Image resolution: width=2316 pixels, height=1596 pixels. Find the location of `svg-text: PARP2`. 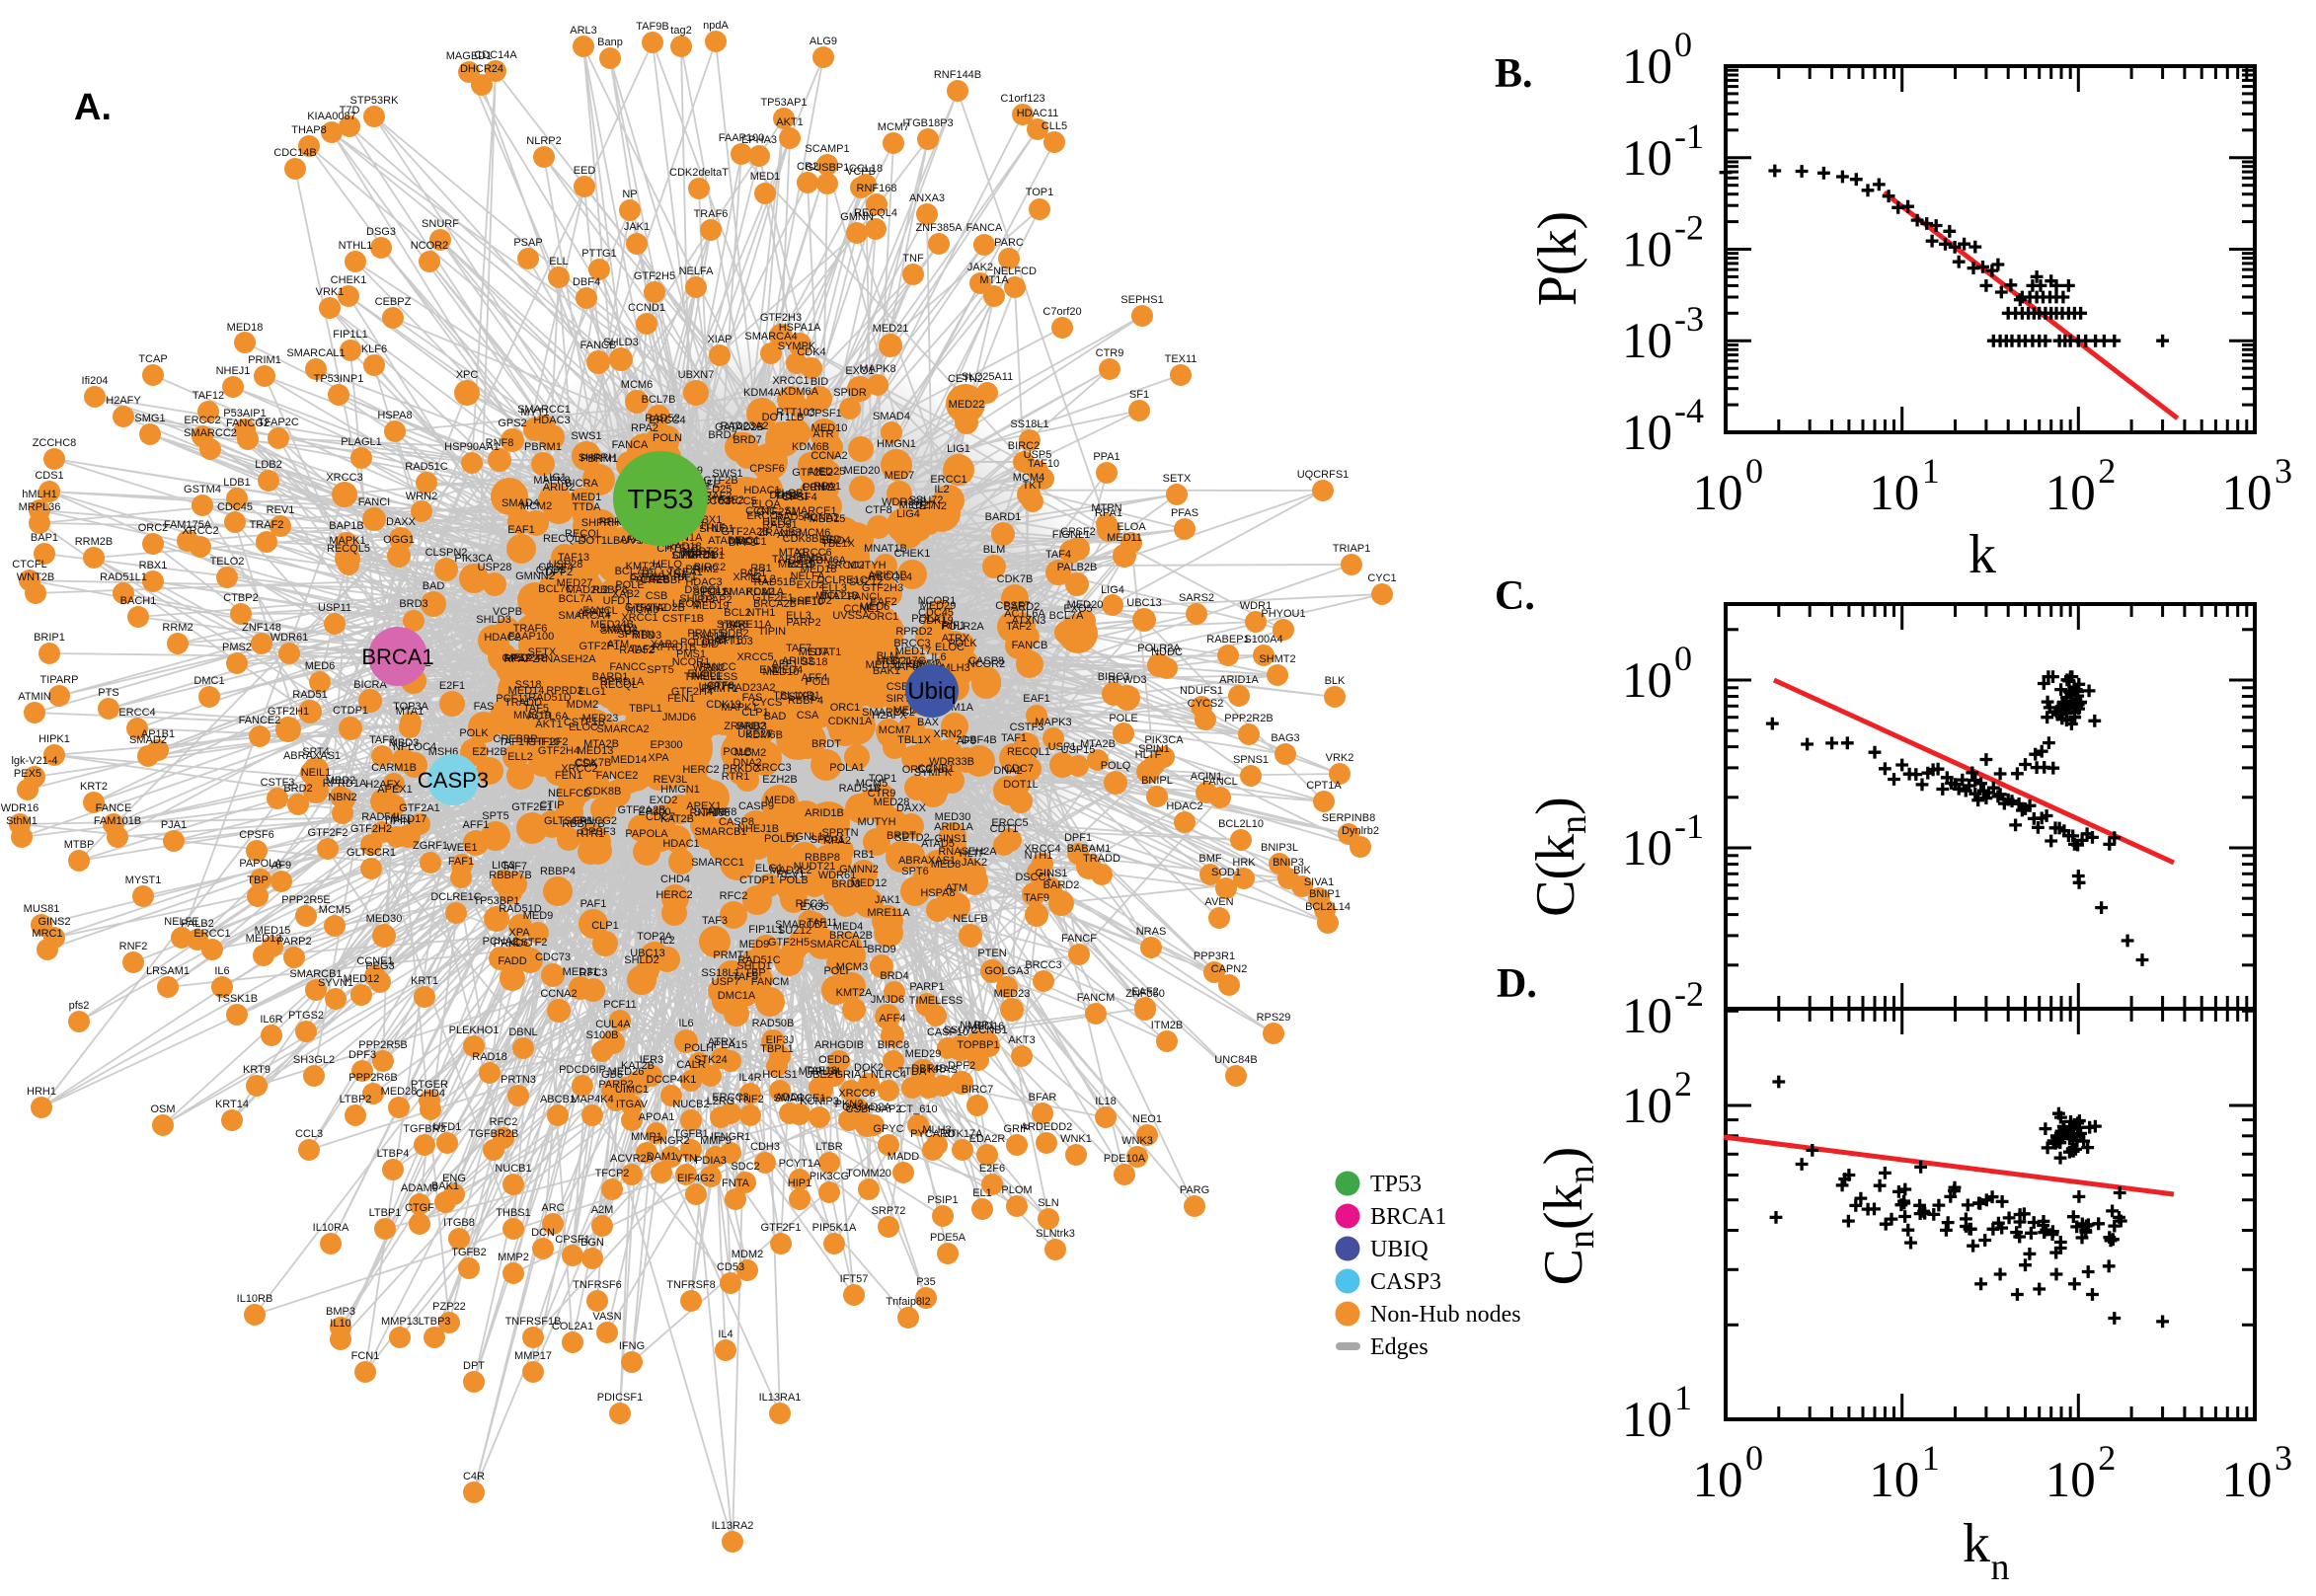

svg-text: PARP2 is located at coordinates (803, 623).